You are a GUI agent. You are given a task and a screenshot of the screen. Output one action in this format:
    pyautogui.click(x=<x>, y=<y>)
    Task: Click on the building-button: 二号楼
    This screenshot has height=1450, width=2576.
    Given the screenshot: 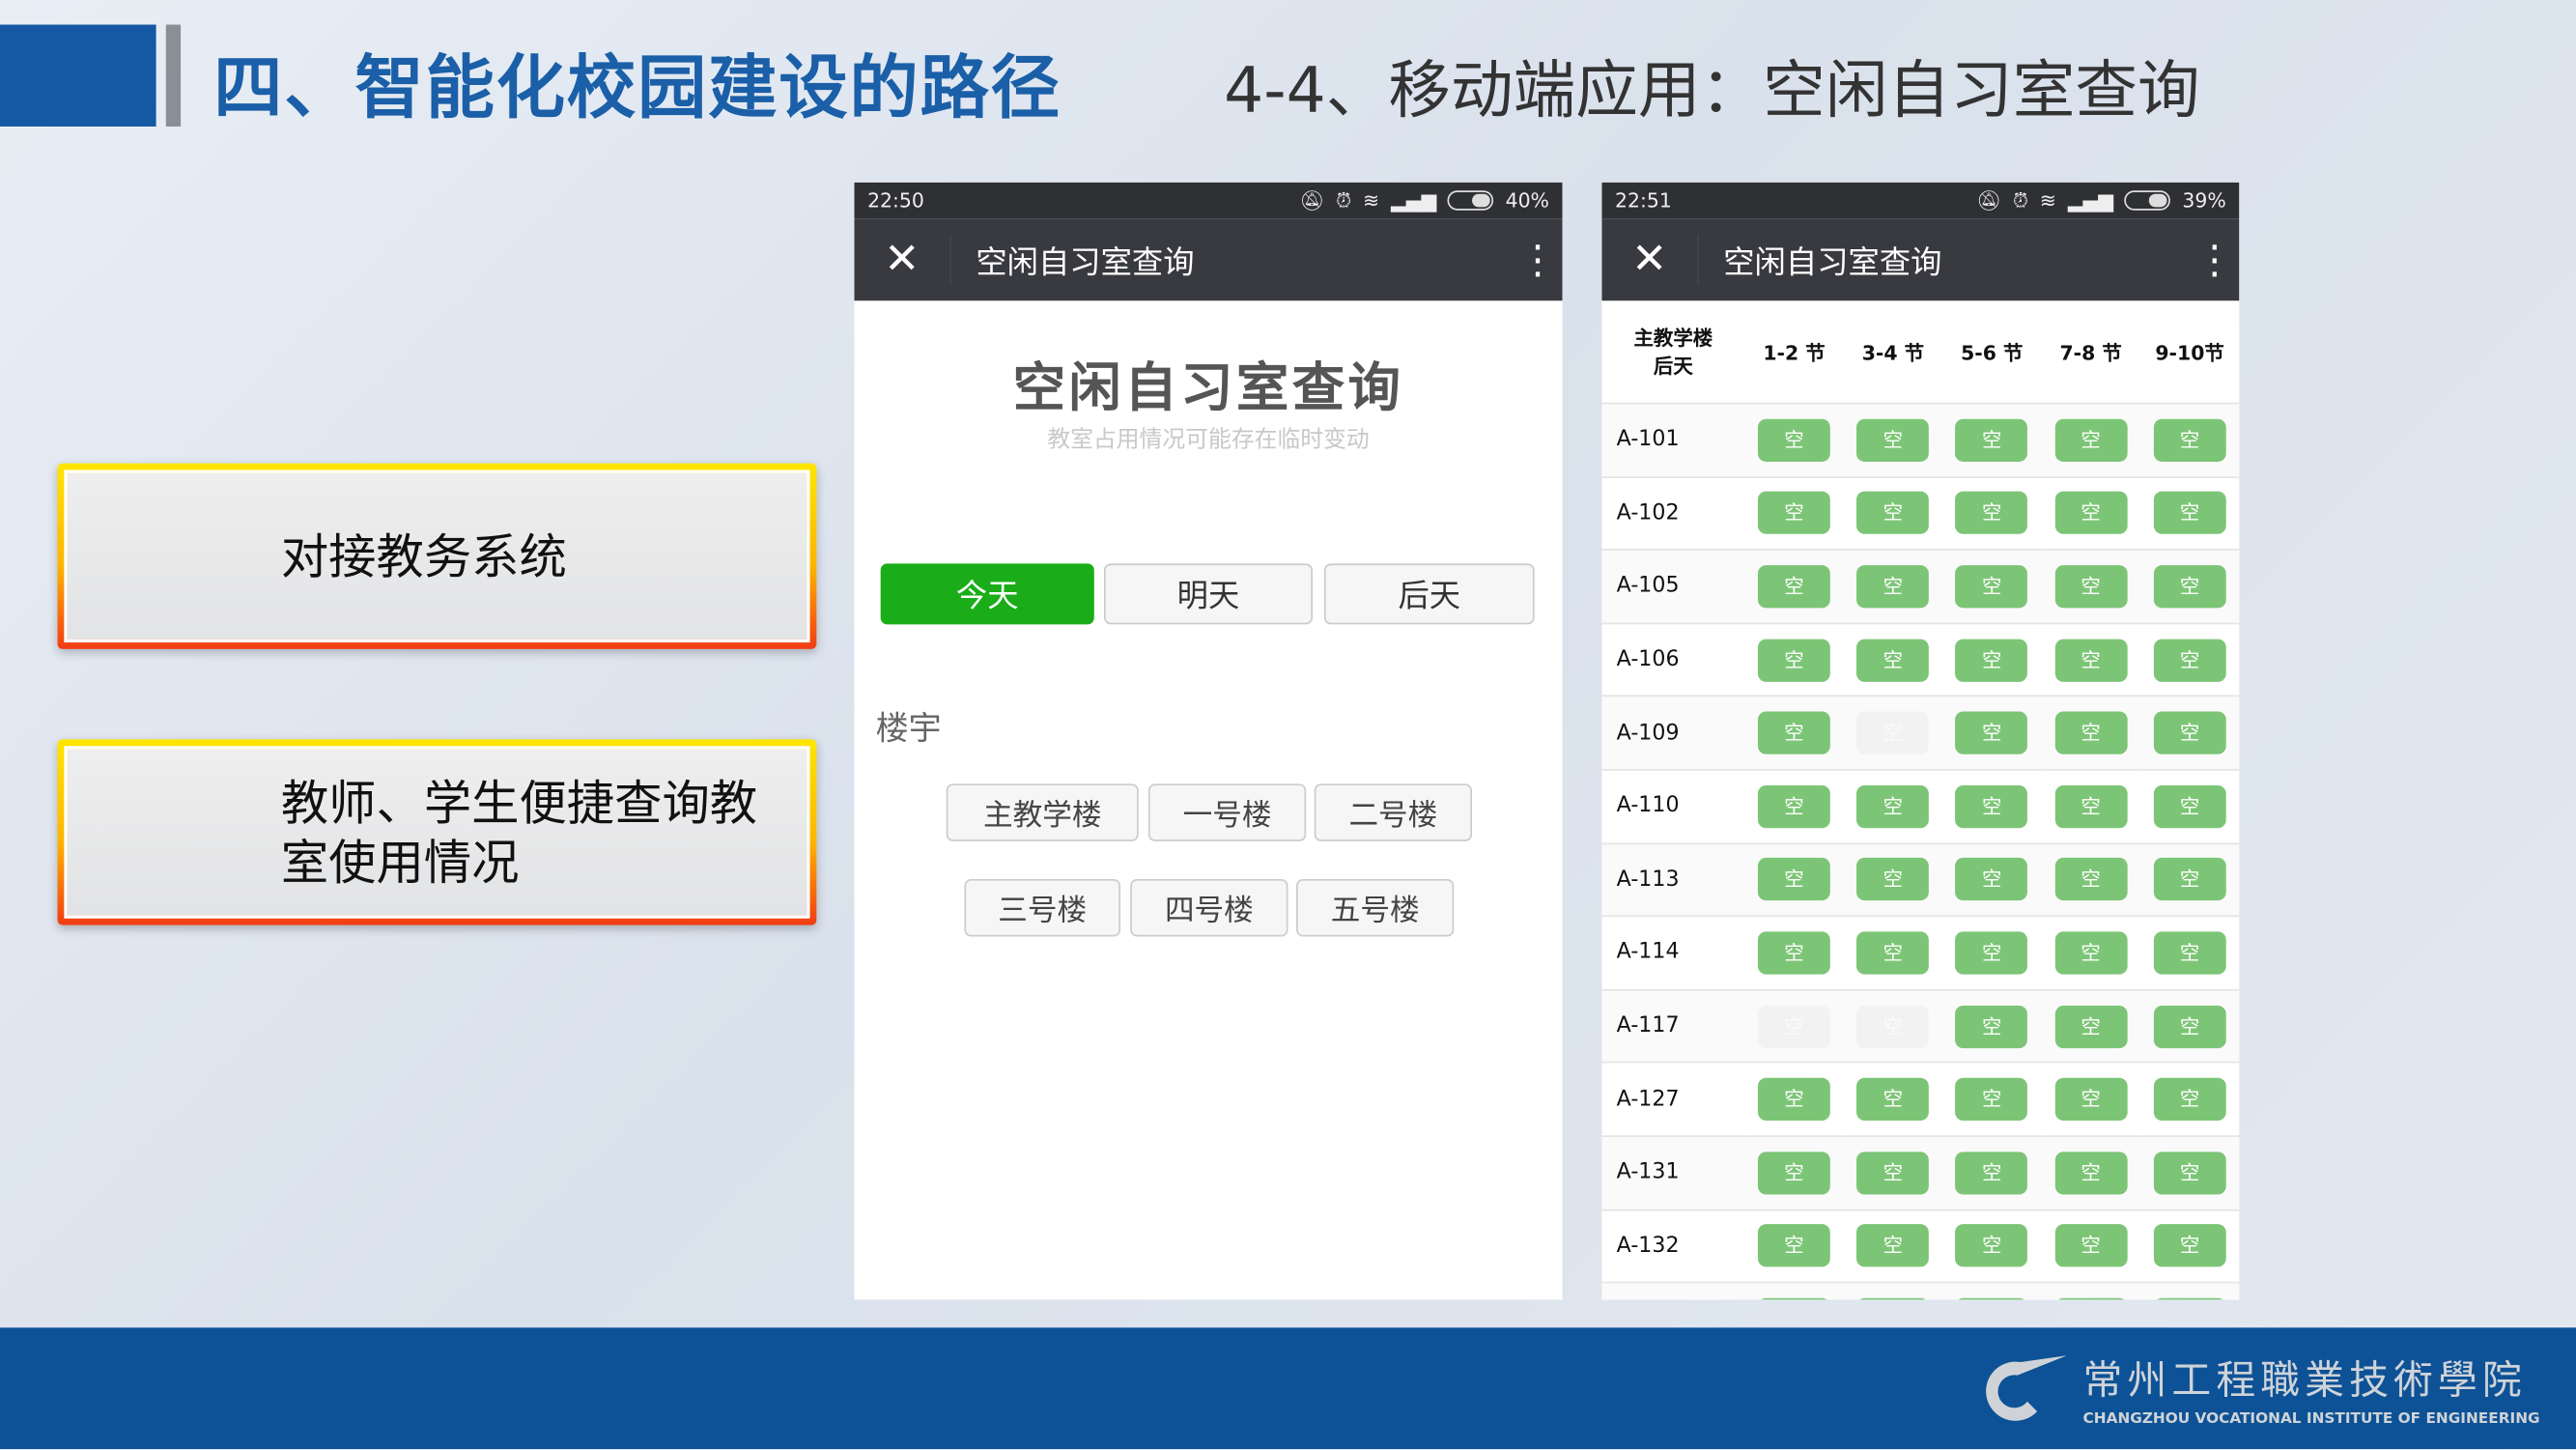 What is the action you would take?
    pyautogui.click(x=1393, y=812)
    